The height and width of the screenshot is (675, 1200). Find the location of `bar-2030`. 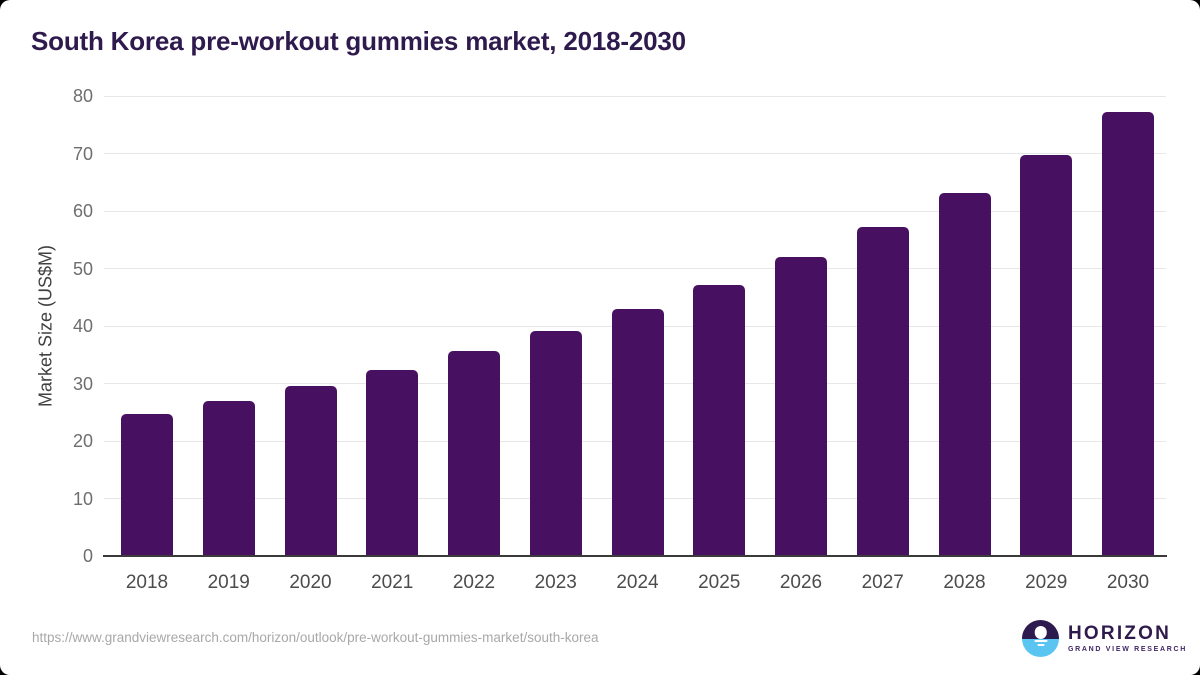

bar-2030 is located at coordinates (1128, 334).